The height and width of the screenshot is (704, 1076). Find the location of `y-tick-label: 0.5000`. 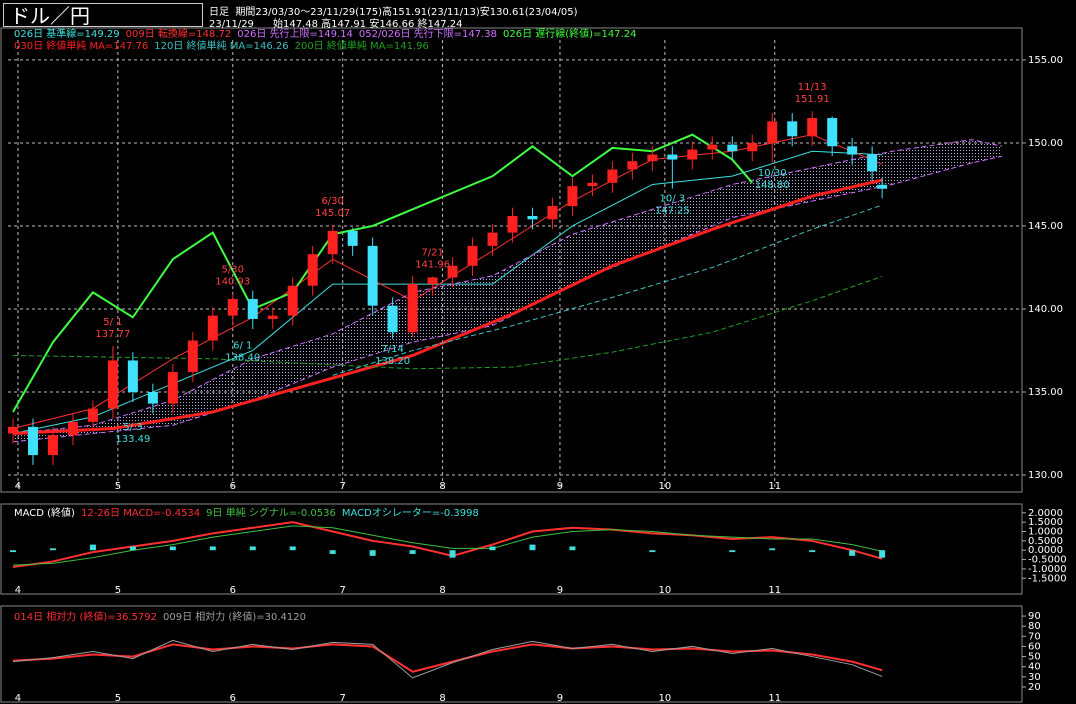

y-tick-label: 0.5000 is located at coordinates (1045, 541).